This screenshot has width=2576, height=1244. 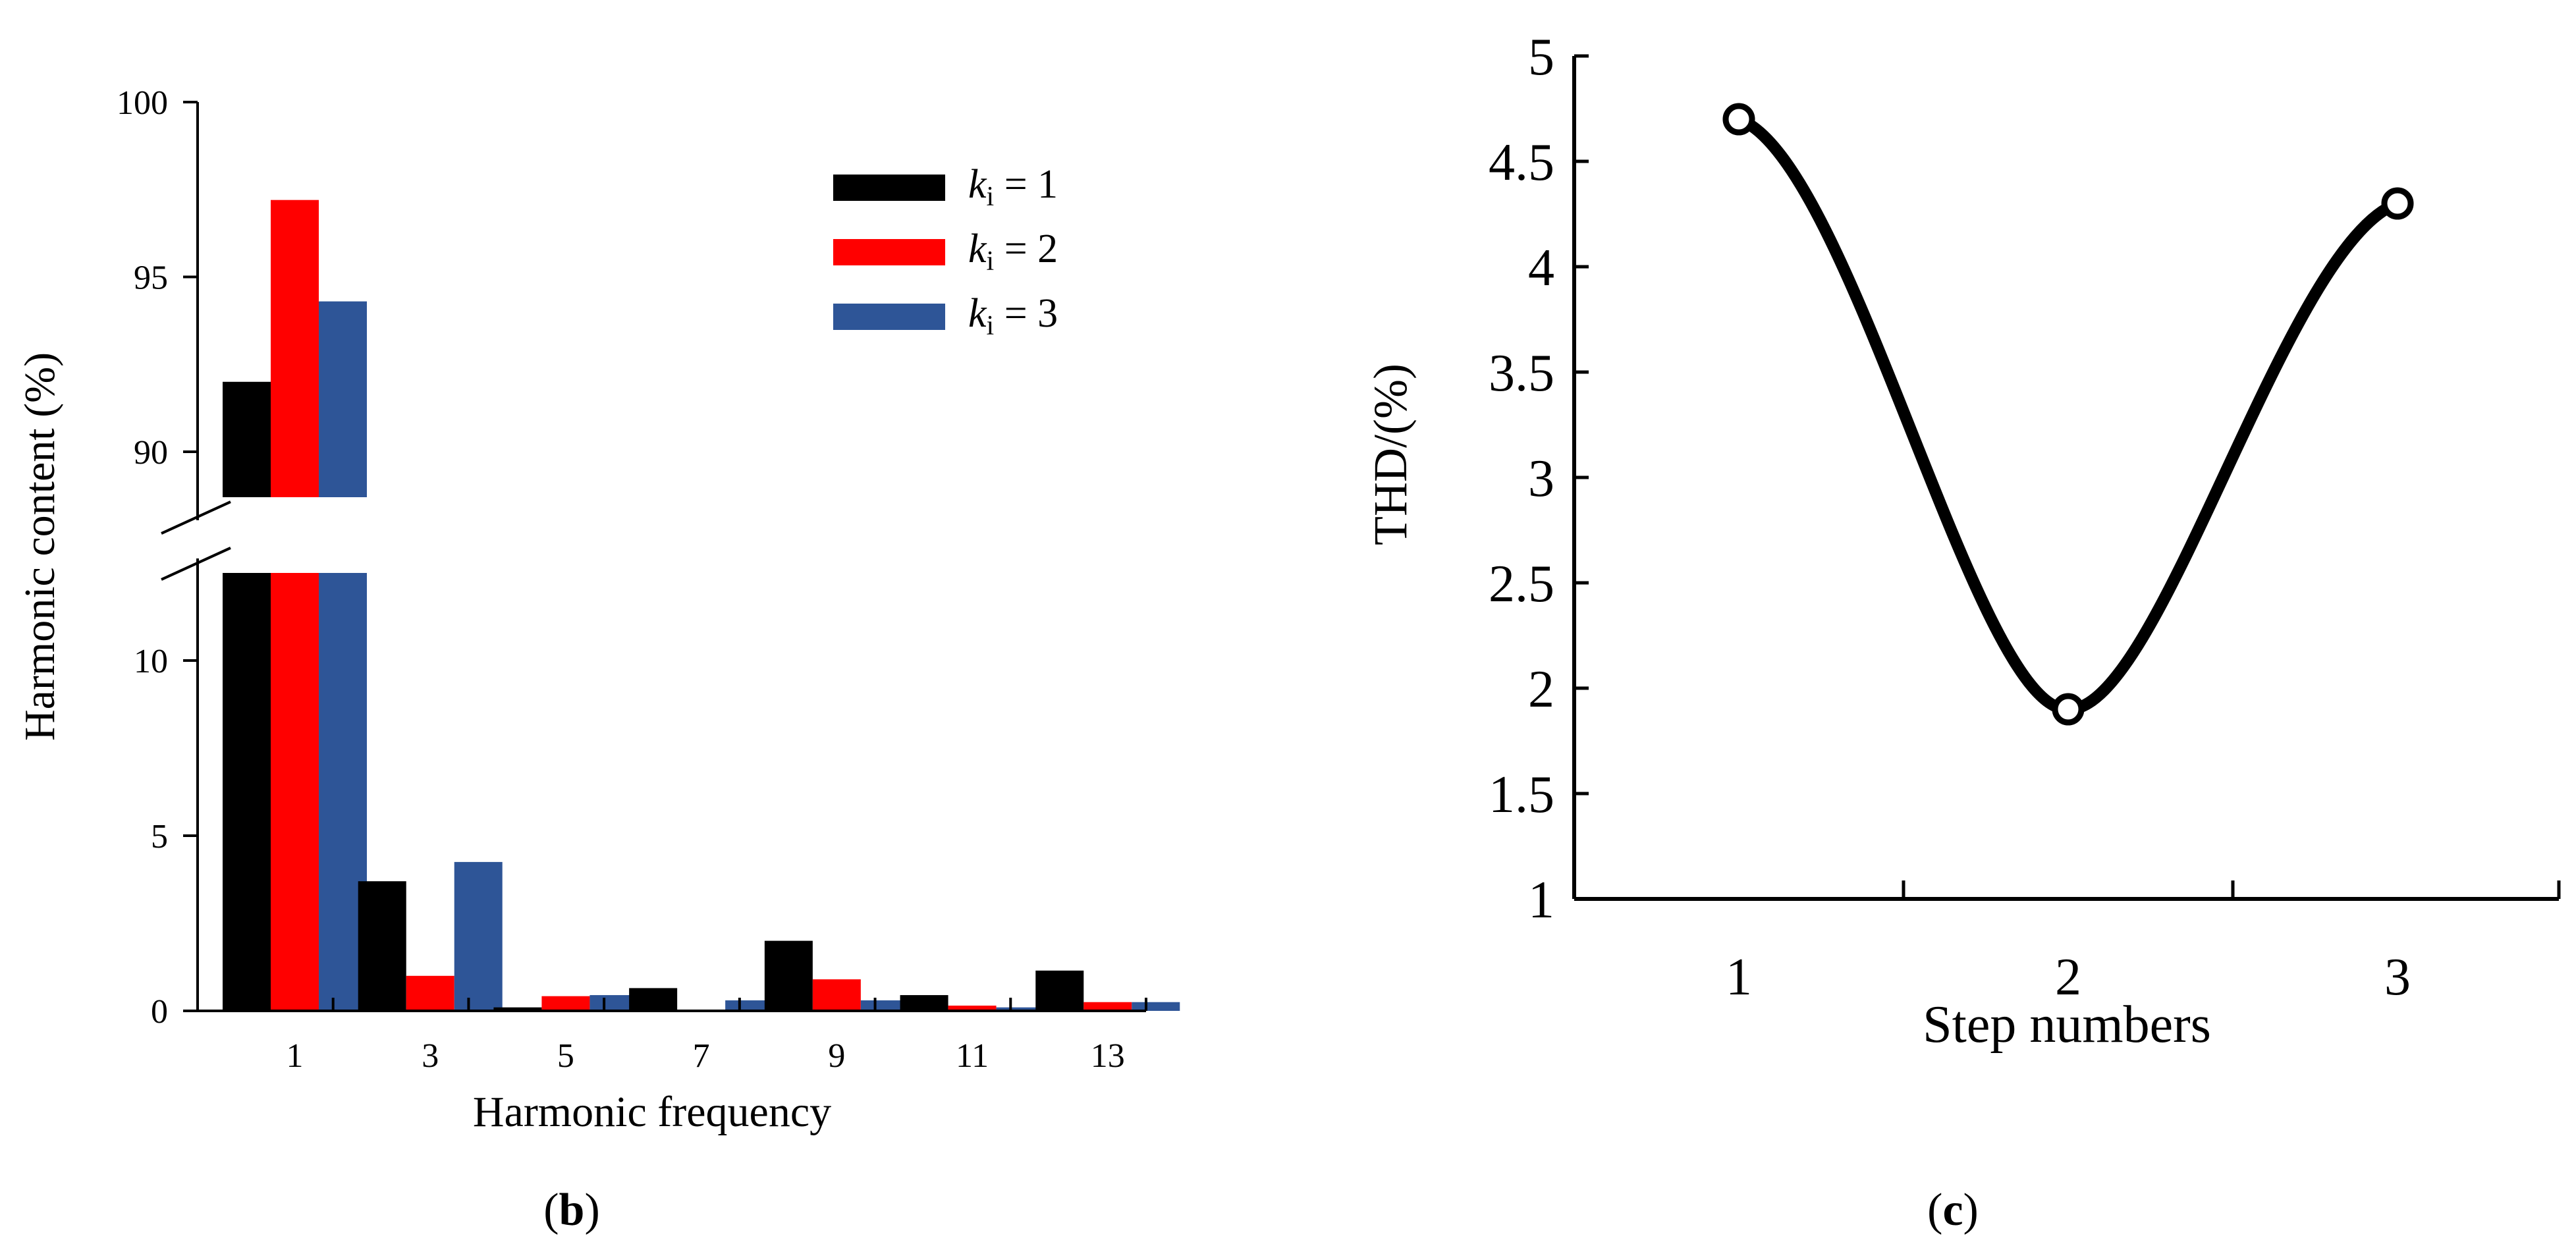 What do you see at coordinates (565, 1056) in the screenshot?
I see `x-tick-label: 5` at bounding box center [565, 1056].